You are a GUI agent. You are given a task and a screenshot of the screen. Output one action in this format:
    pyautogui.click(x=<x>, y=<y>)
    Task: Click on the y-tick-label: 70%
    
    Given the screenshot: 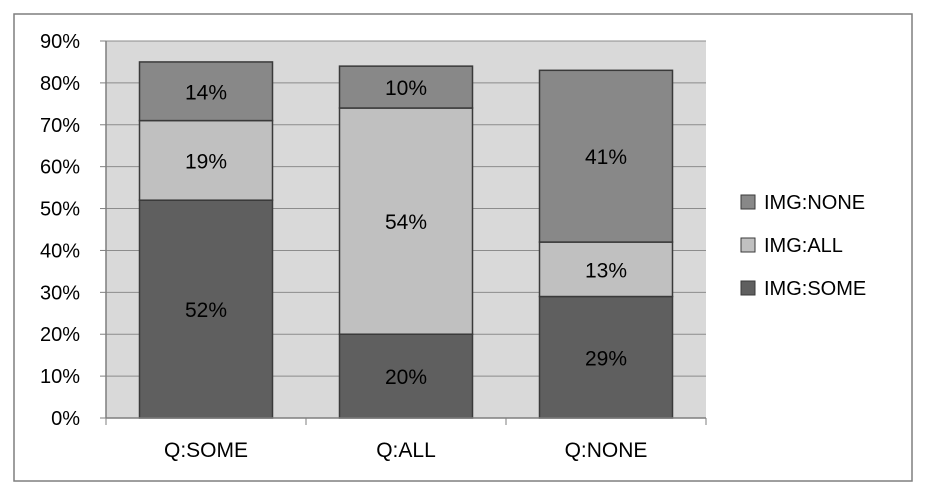 What is the action you would take?
    pyautogui.click(x=60, y=126)
    